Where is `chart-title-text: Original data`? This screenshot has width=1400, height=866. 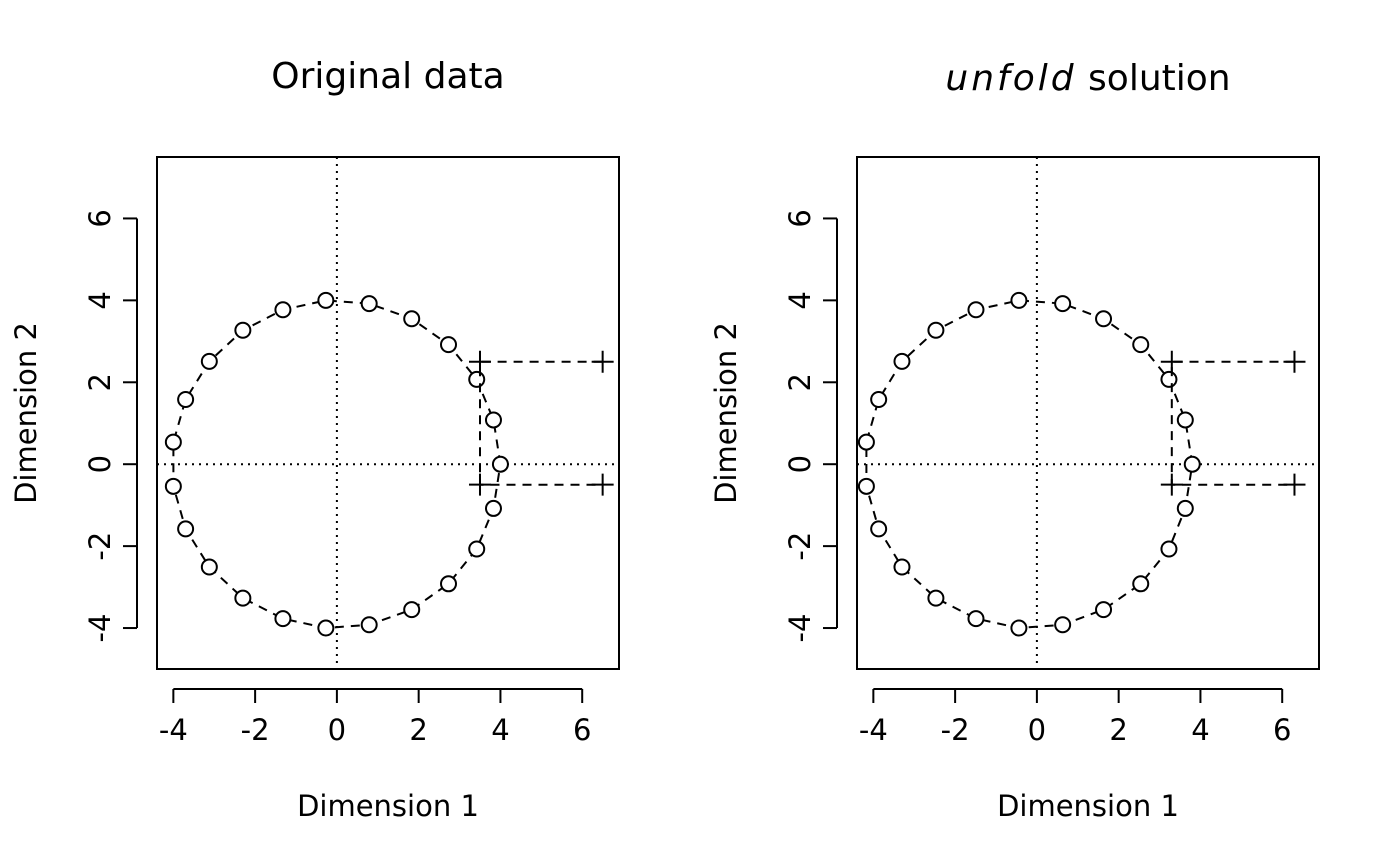
chart-title-text: Original data is located at coordinates (387, 76).